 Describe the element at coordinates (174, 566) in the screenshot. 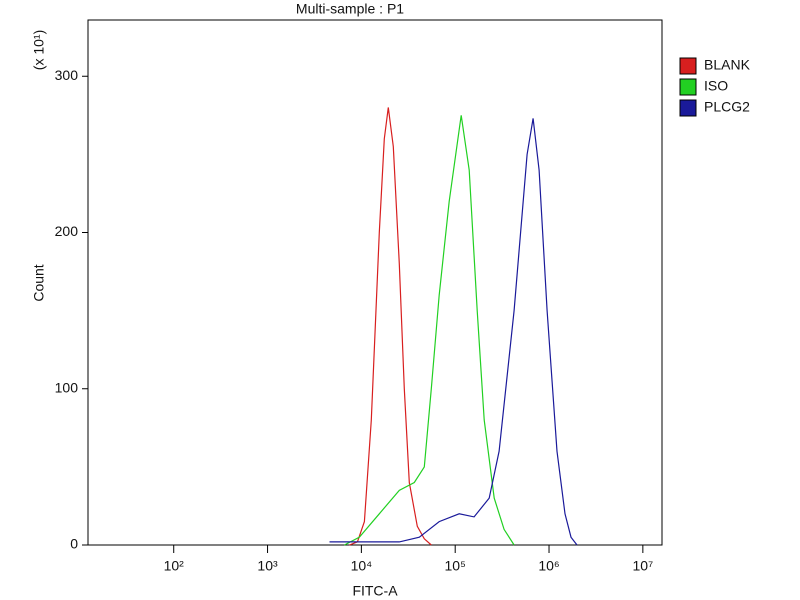

I see `x-tick-label: 10²` at that location.